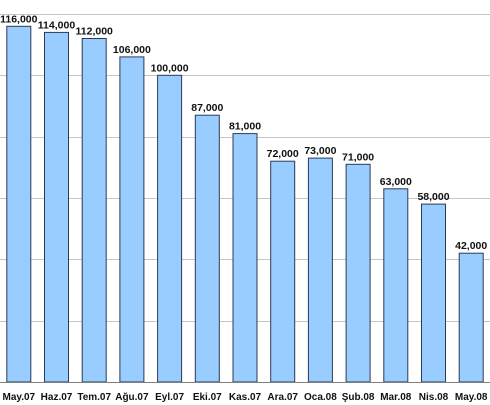  I want to click on x-tick-label-8: Oca.08, so click(320, 397).